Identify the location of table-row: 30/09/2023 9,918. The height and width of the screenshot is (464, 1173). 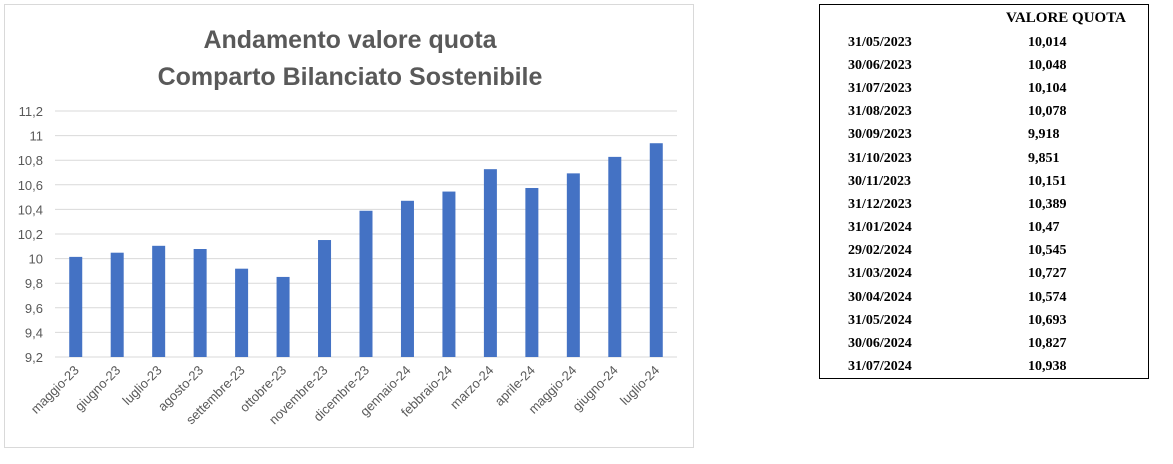
(984, 135).